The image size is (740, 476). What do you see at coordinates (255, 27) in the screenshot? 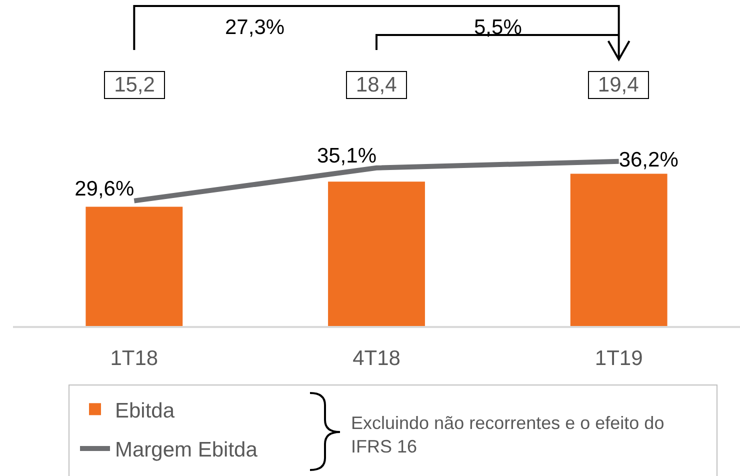
I see `text: 27,3%` at bounding box center [255, 27].